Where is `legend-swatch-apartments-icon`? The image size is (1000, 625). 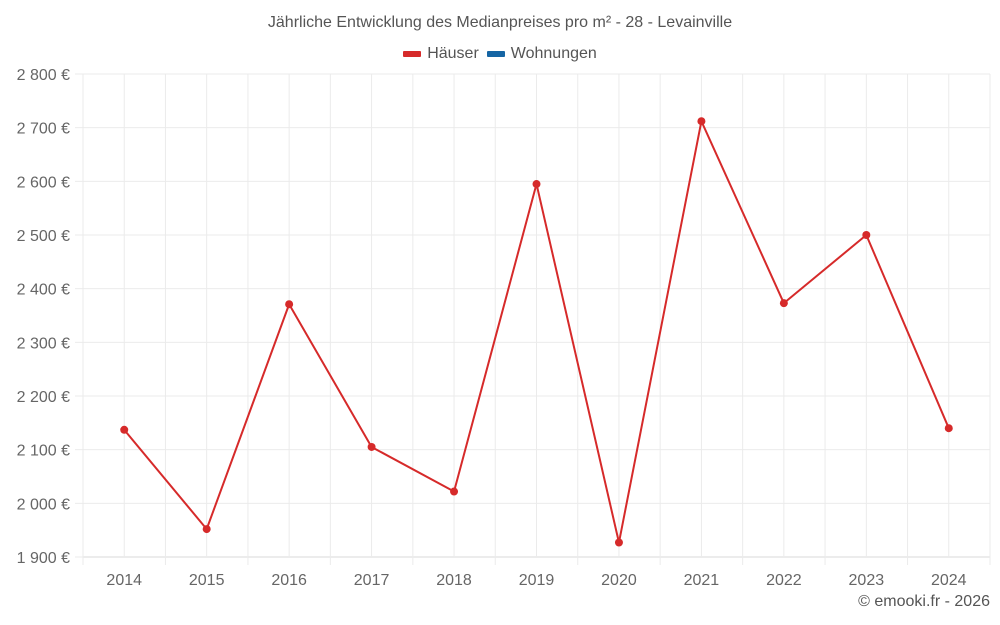
legend-swatch-apartments-icon is located at coordinates (495, 54).